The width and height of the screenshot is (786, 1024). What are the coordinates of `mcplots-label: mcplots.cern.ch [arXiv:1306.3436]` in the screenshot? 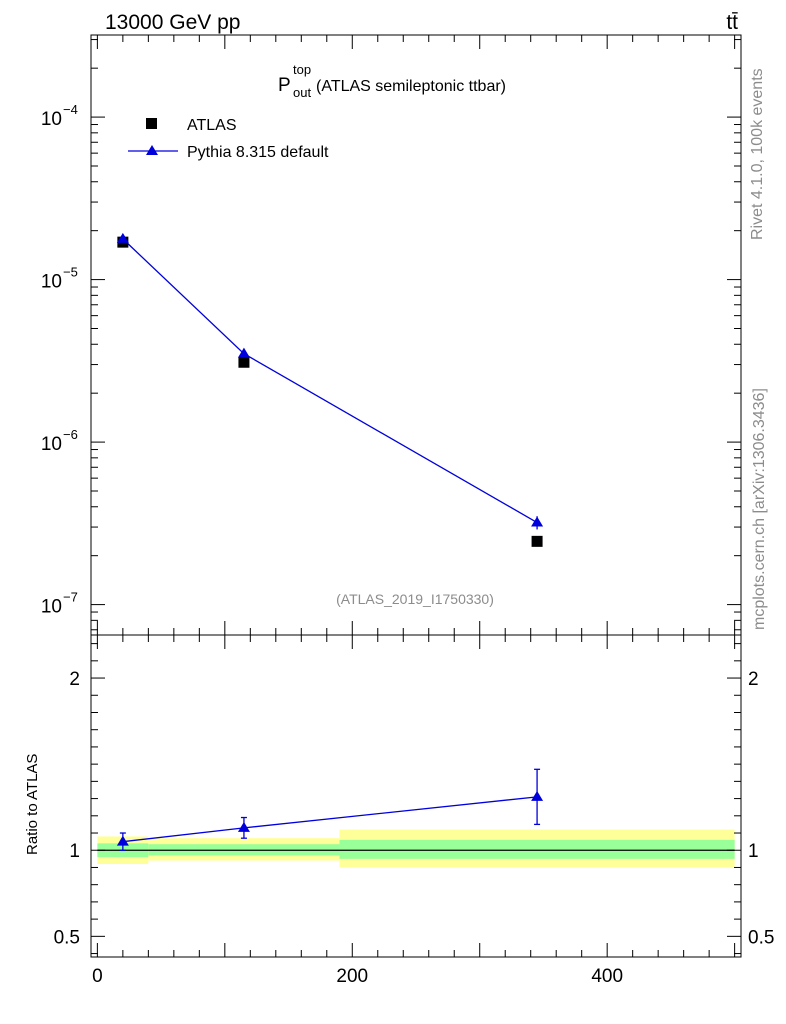 It's located at (759, 509).